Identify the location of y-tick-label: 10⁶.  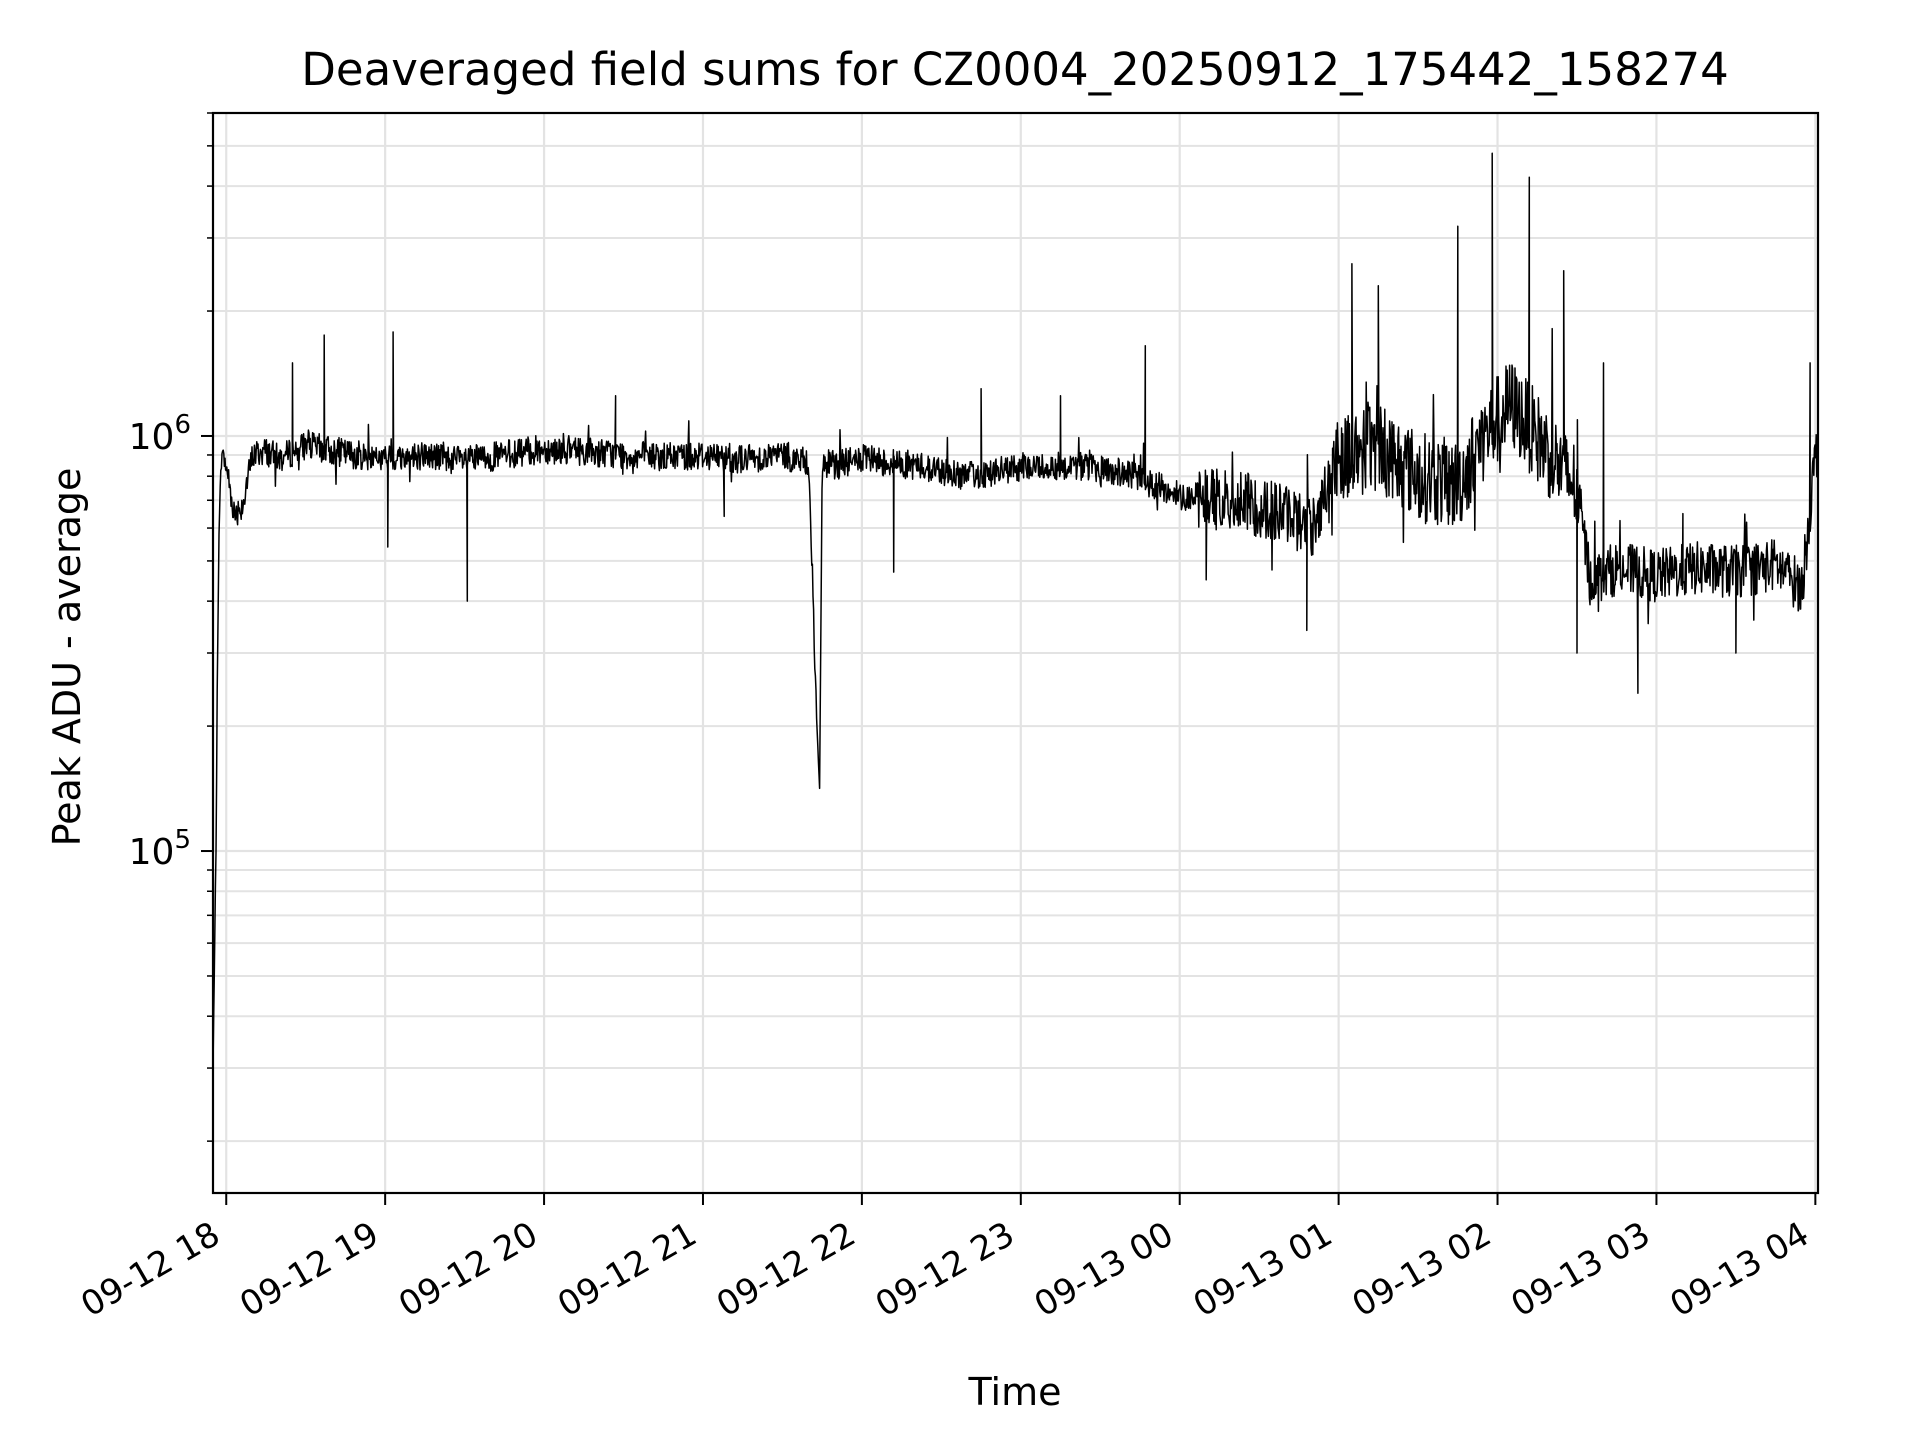
(160, 434).